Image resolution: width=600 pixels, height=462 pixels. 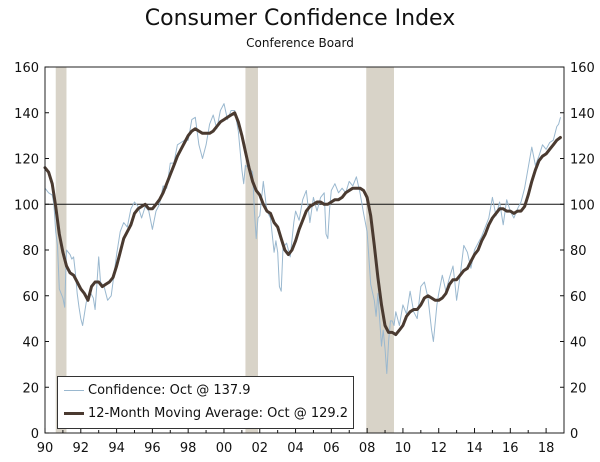 I want to click on y-tick-label-left: 20, so click(x=30, y=388).